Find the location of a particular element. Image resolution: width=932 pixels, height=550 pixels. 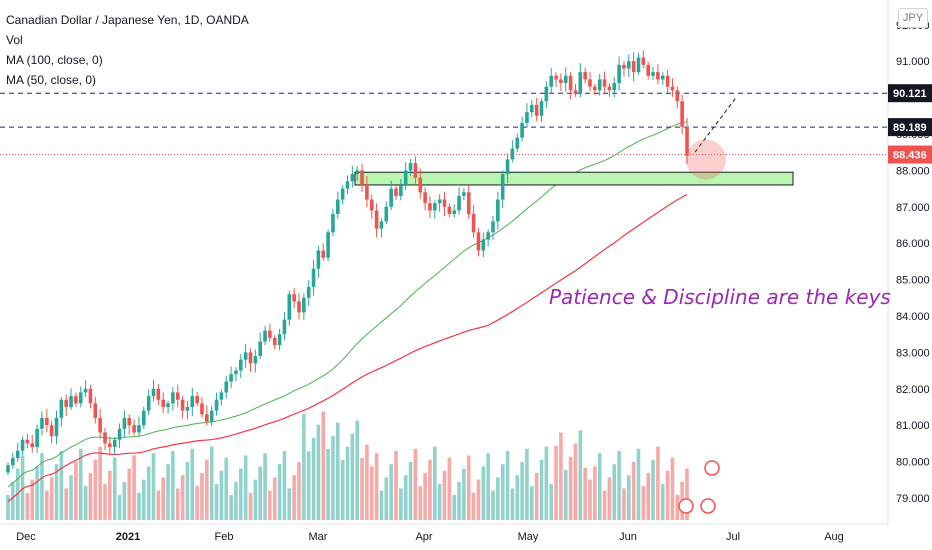

price-label-text: 88.436 is located at coordinates (910, 156).